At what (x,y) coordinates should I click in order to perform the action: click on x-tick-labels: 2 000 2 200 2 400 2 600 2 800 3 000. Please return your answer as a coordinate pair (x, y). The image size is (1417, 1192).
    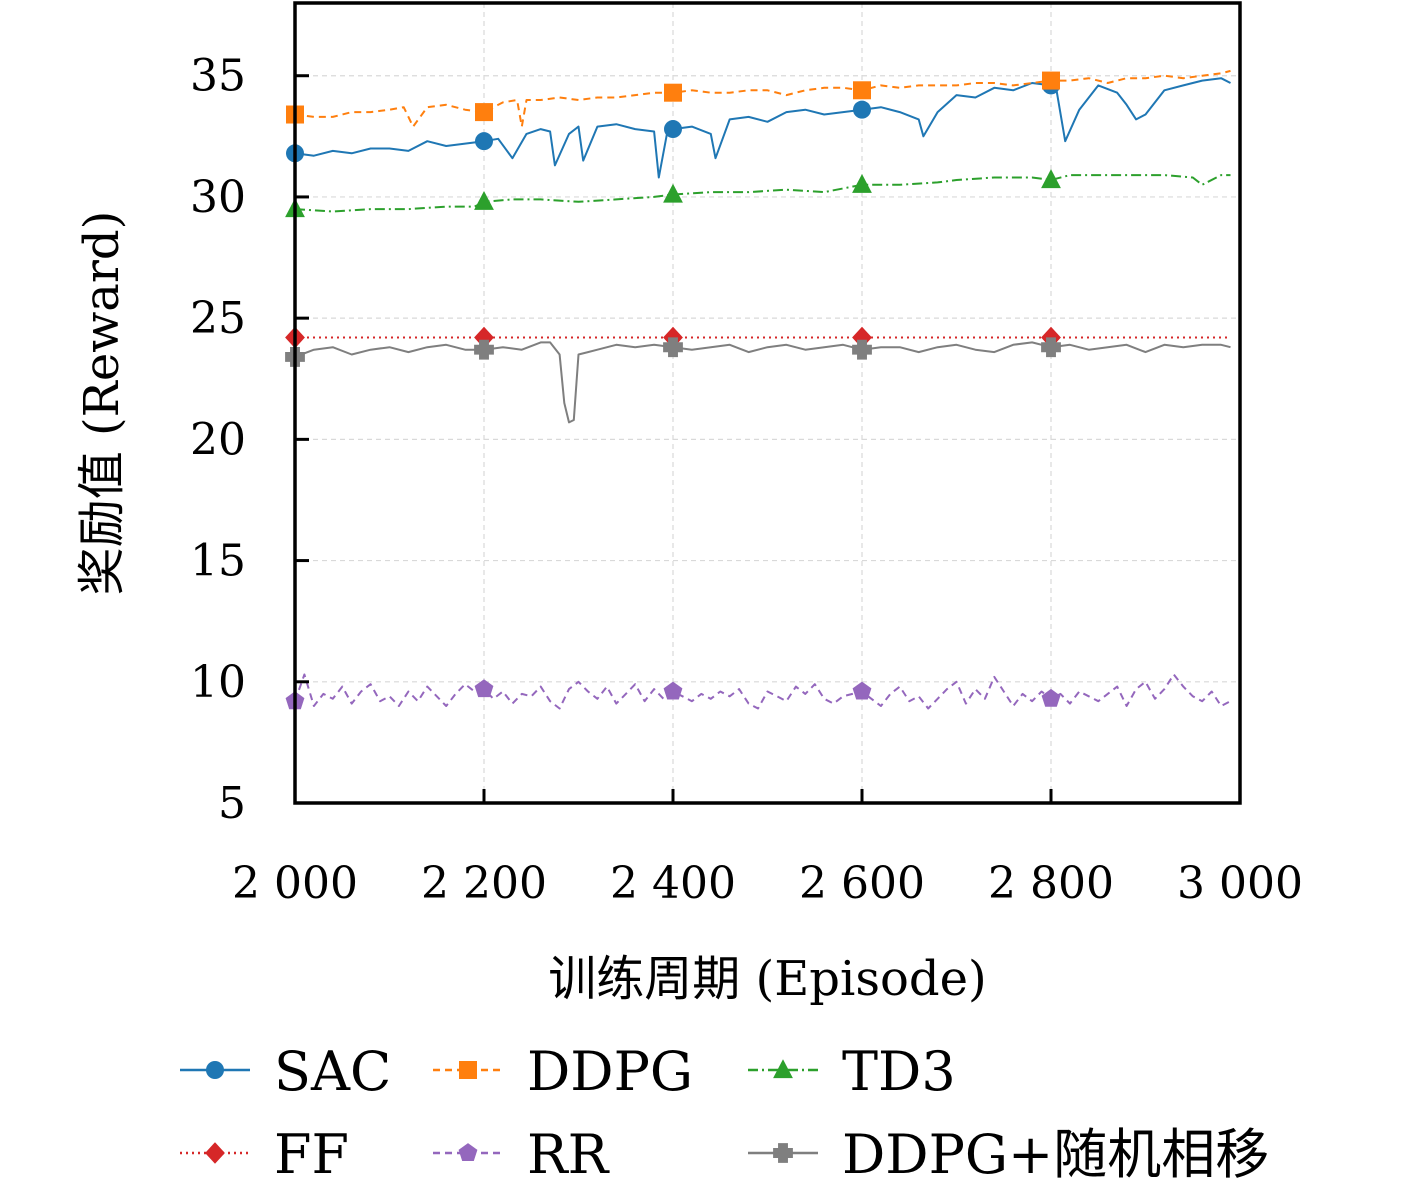
    Looking at the image, I should click on (767, 883).